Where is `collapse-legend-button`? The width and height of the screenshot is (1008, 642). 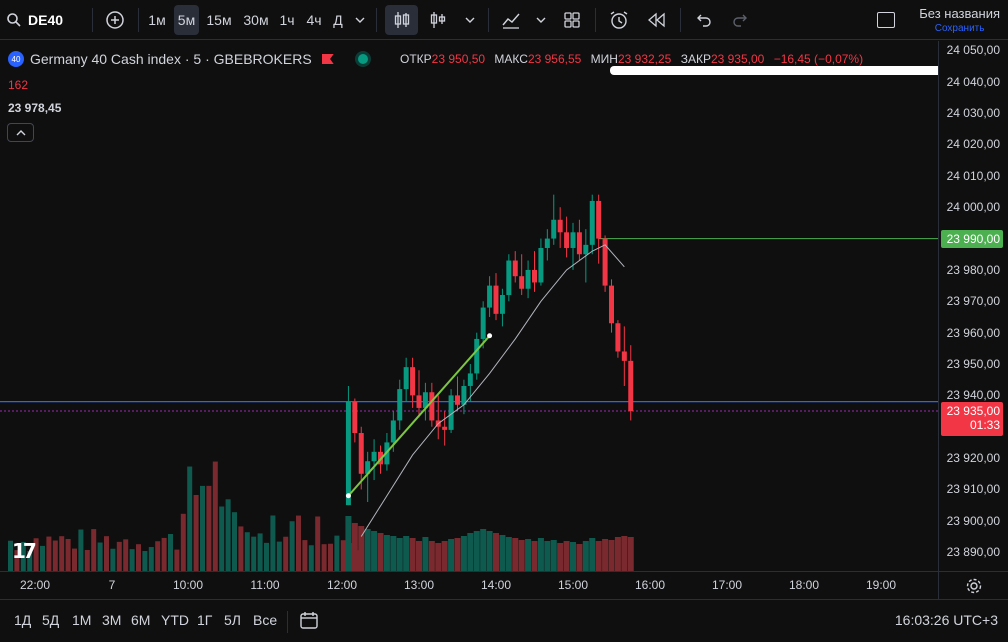 collapse-legend-button is located at coordinates (20, 132).